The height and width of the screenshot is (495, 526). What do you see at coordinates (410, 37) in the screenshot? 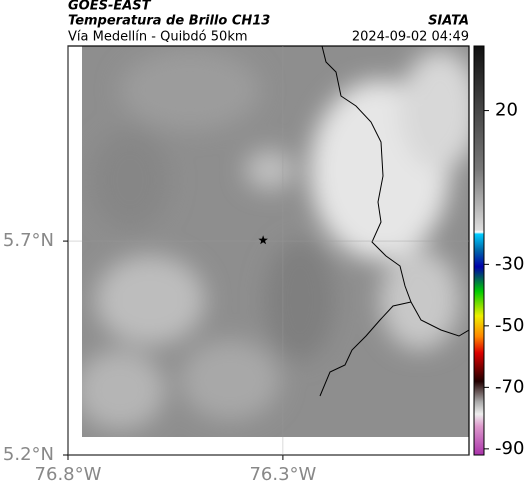
I see `timestamp: 2024-09-02 04:49` at bounding box center [410, 37].